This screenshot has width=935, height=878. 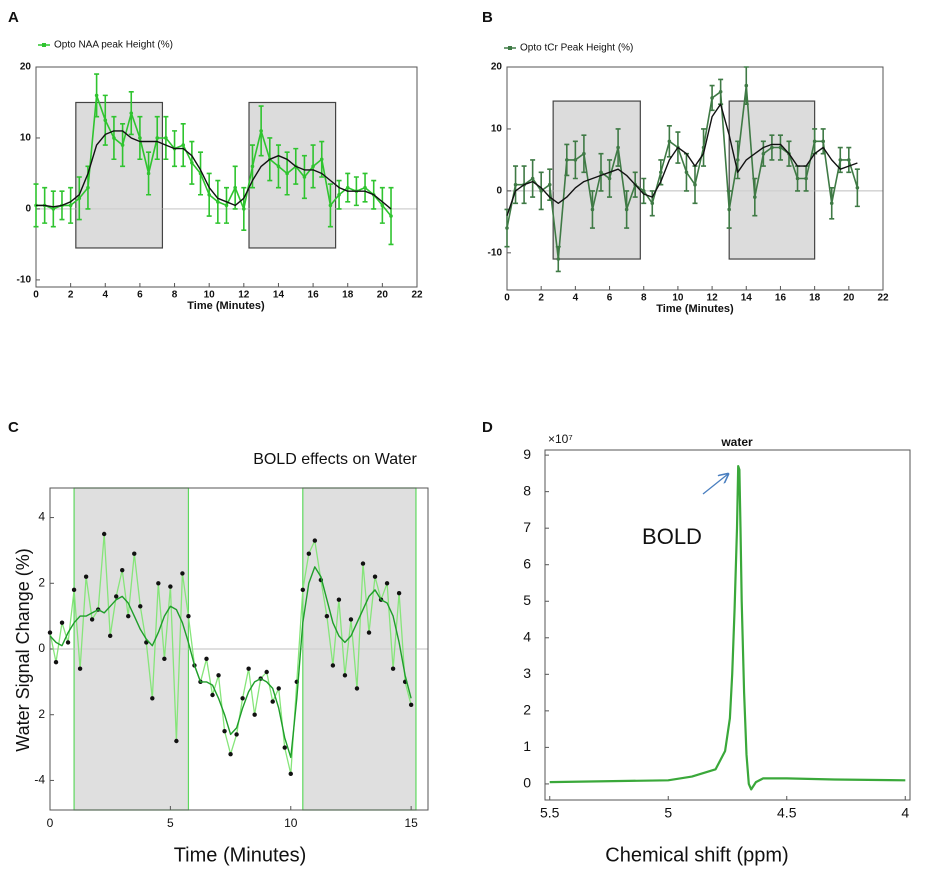 I want to click on y-tick-label: 3, so click(x=527, y=673).